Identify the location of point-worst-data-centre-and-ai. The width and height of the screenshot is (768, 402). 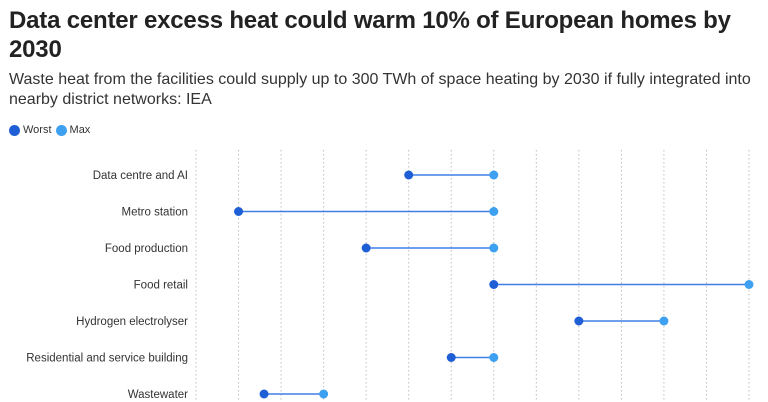
(409, 175).